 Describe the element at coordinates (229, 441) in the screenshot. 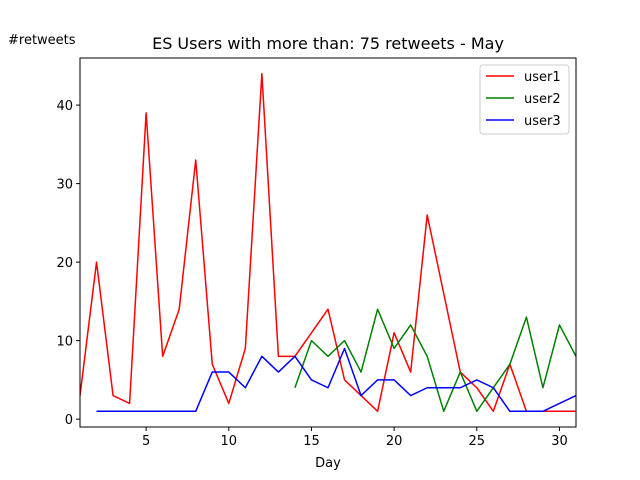

I see `x-tick-label: 10` at that location.